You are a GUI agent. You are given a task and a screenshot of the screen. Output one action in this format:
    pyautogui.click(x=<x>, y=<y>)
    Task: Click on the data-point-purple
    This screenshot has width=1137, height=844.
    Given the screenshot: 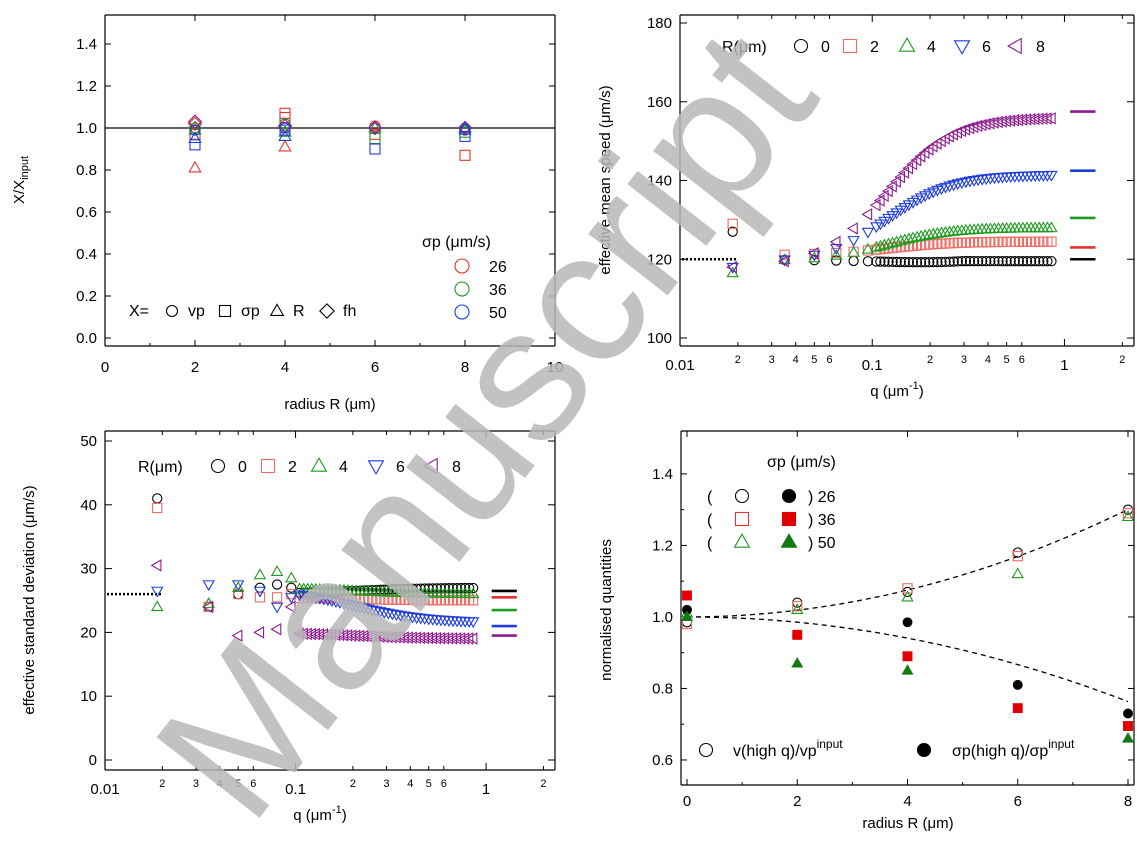 What is the action you would take?
    pyautogui.click(x=285, y=126)
    